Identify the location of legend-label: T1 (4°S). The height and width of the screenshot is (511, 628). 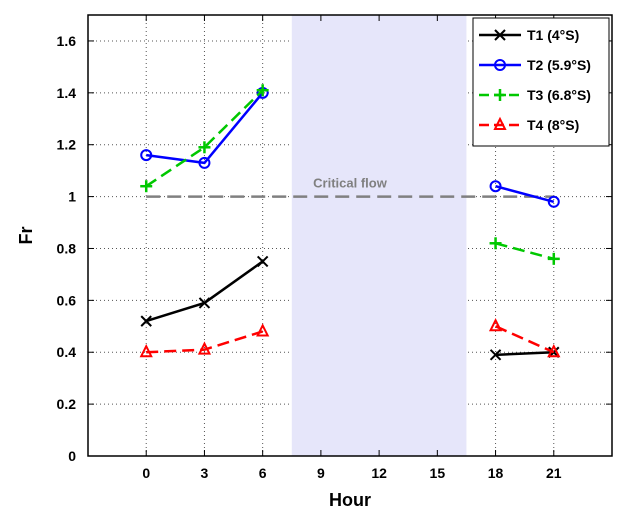
(553, 35).